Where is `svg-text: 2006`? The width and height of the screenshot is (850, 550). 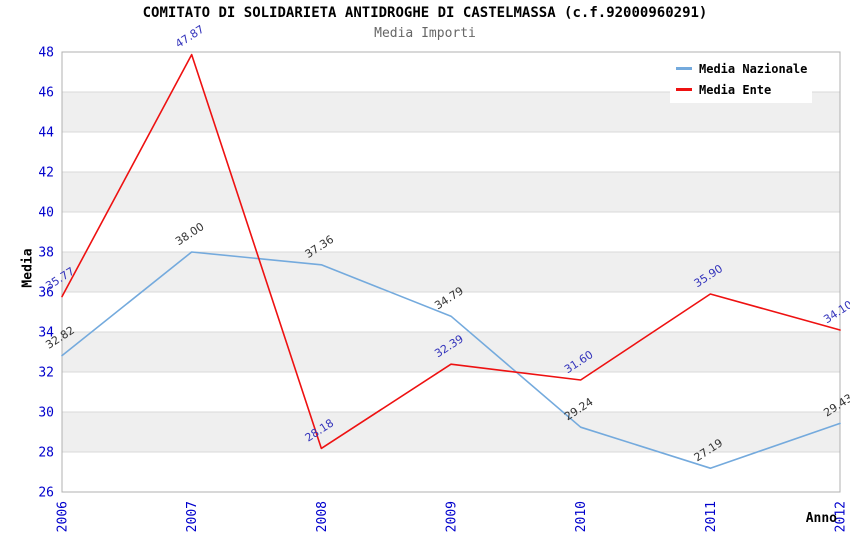
svg-text: 2006 is located at coordinates (63, 516).